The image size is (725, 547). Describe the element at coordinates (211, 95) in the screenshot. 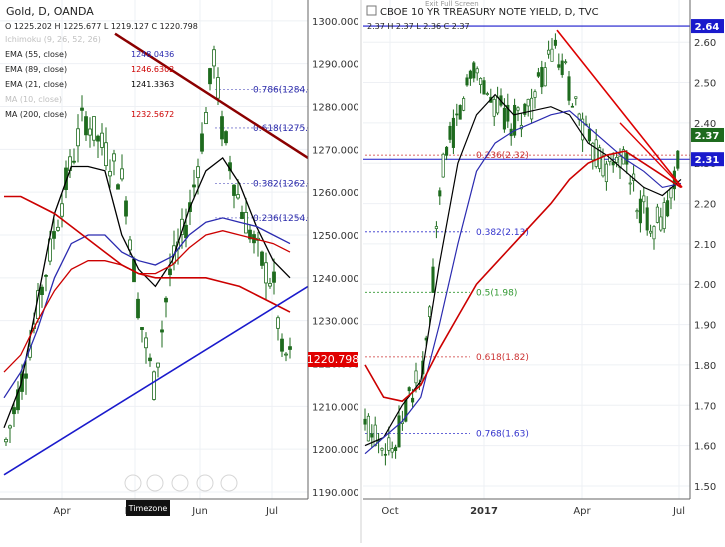

I see `gold-resistance-trendline` at that location.